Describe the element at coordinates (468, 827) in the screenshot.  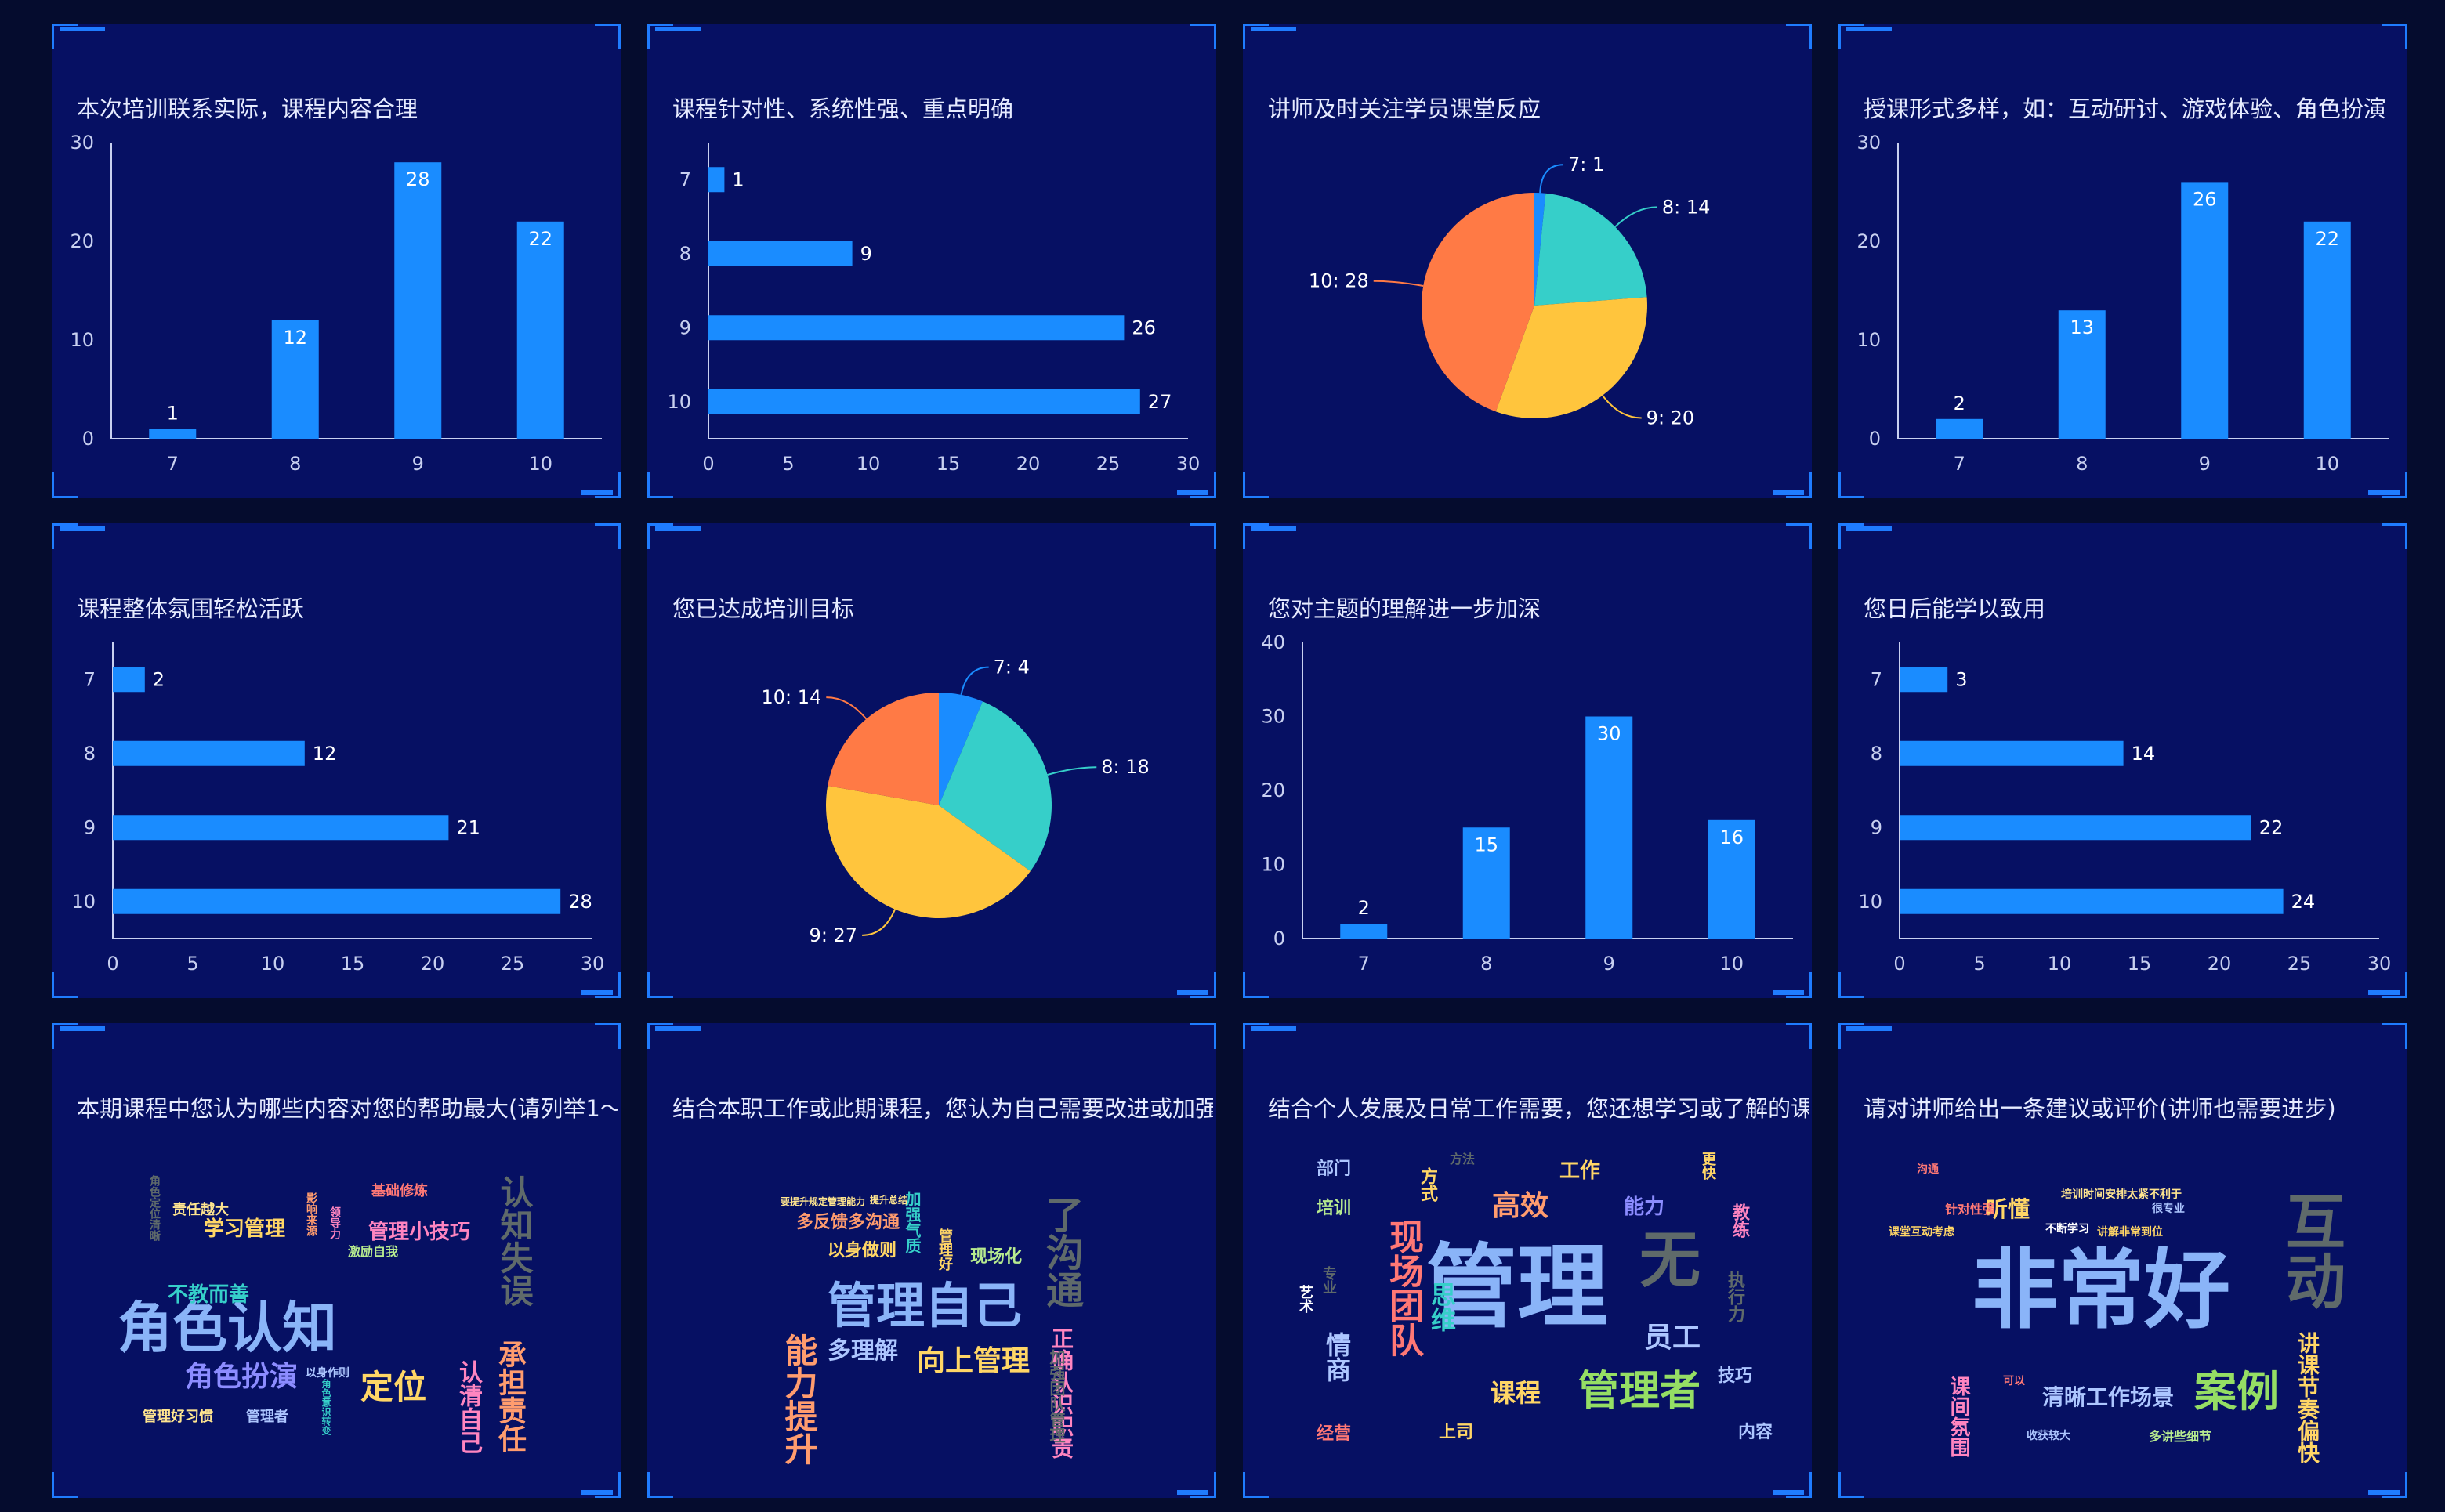
I see `data-label: 21` at that location.